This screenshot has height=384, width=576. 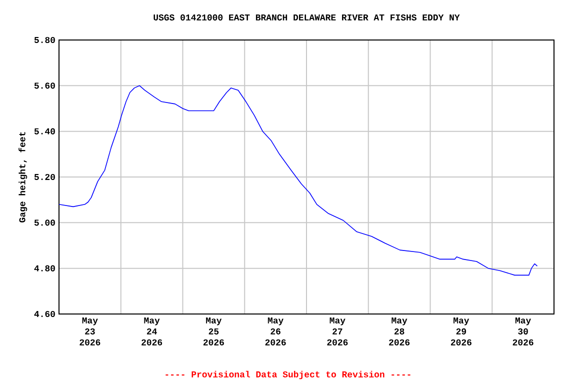 What do you see at coordinates (23, 177) in the screenshot?
I see `y-axis-title: Gage height, feet` at bounding box center [23, 177].